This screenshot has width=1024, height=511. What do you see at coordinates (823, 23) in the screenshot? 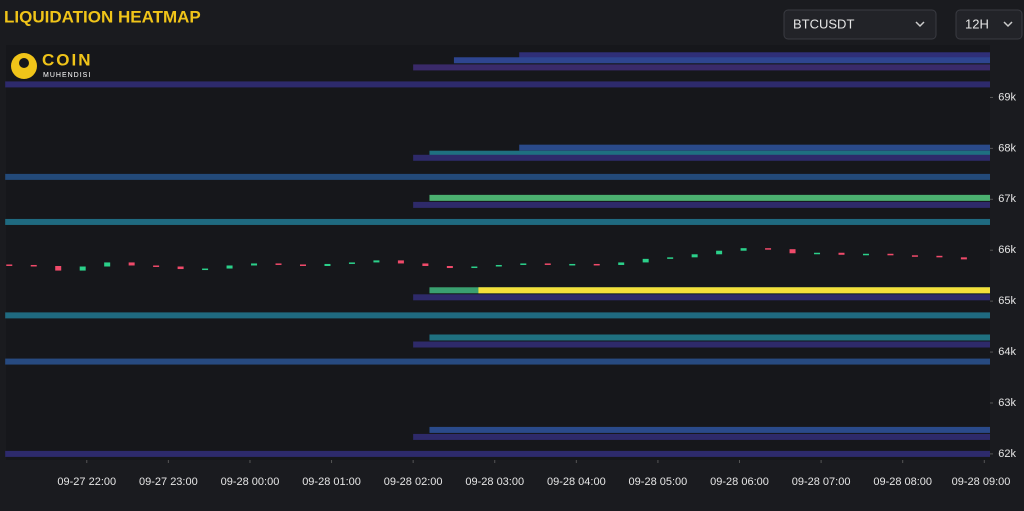
I see `symbol-value: BTCUSDT` at bounding box center [823, 23].